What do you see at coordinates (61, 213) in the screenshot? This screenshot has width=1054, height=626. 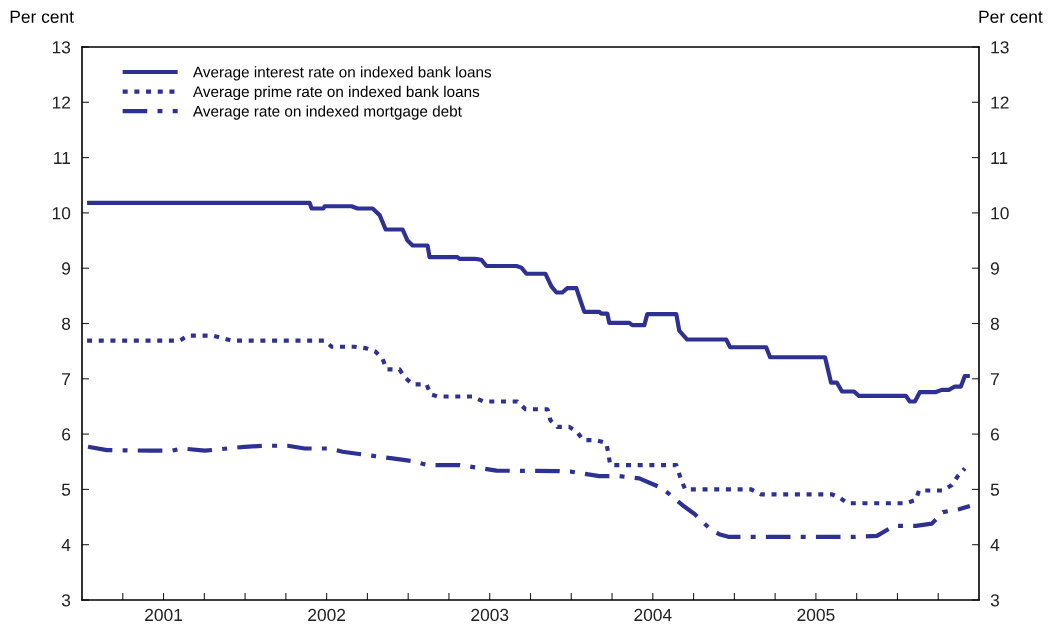 I see `y-tick-label: 10` at bounding box center [61, 213].